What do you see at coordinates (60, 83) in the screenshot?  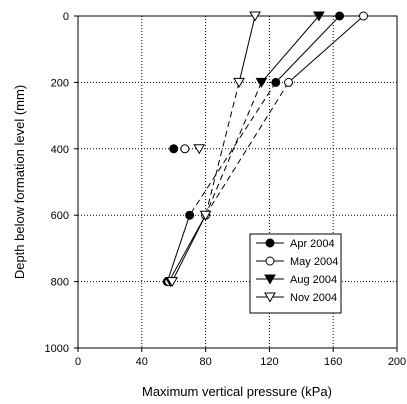 I see `y-tick-label: 200` at bounding box center [60, 83].